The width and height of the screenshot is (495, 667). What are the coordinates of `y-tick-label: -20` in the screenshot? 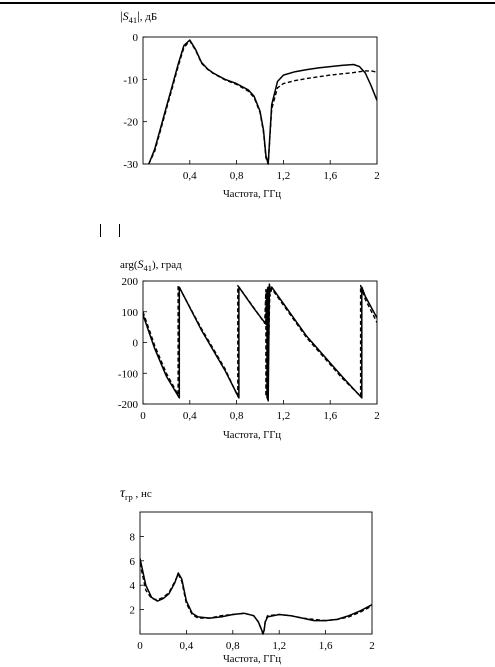 It's located at (130, 123).